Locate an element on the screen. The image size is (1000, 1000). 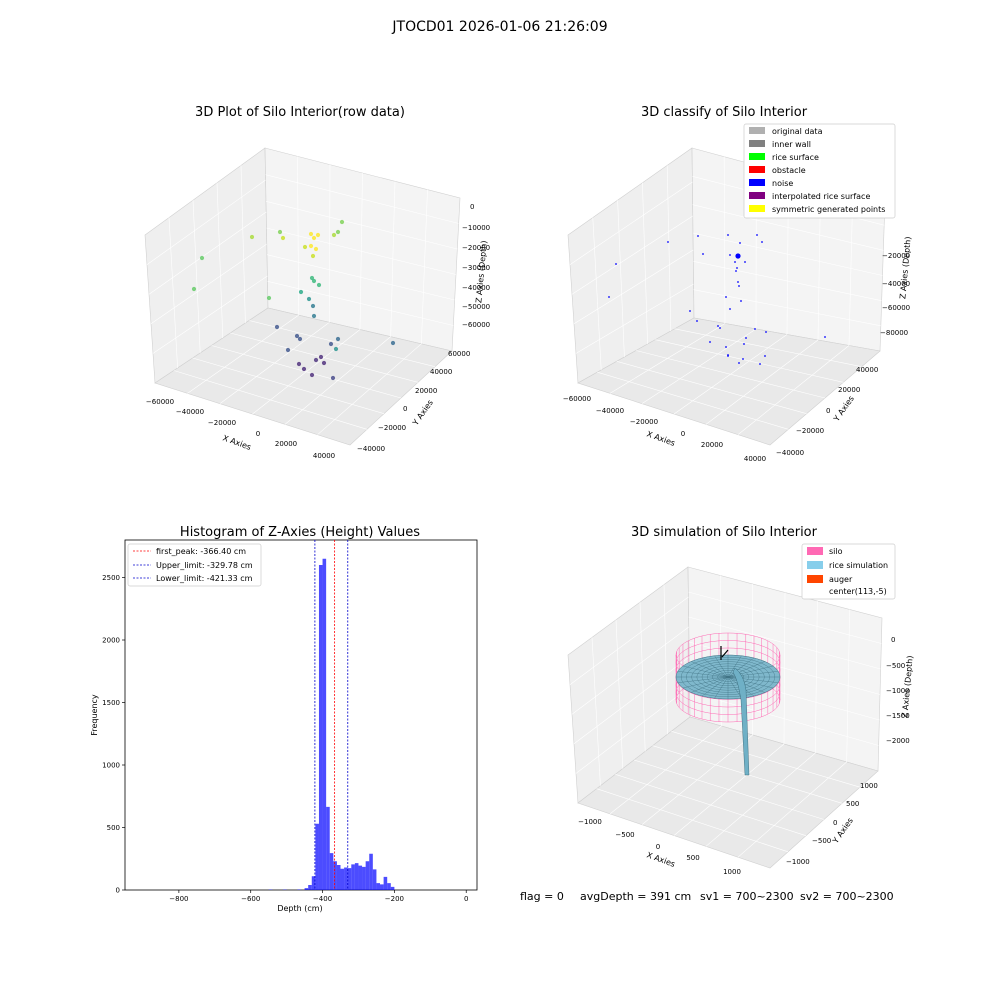
histogram-vlines is located at coordinates (331, 715).